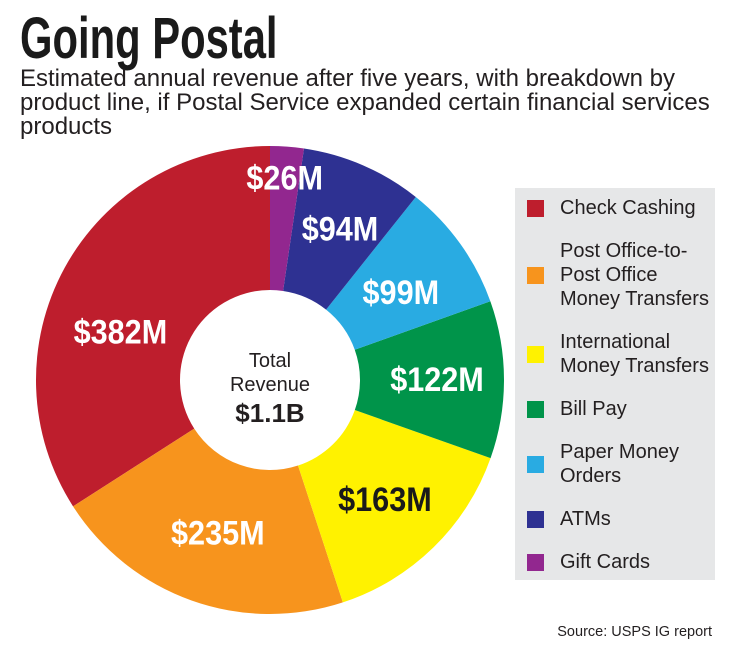  What do you see at coordinates (634, 632) in the screenshot?
I see `source-note: Source: USPS IG report` at bounding box center [634, 632].